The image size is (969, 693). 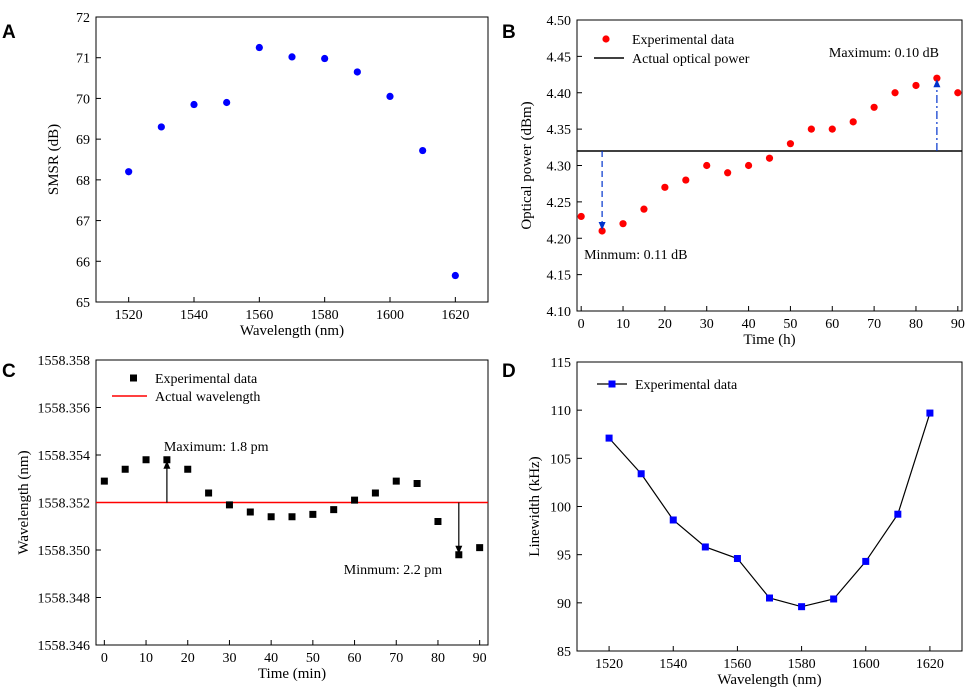 I want to click on x-tick-label: 70, so click(x=874, y=324).